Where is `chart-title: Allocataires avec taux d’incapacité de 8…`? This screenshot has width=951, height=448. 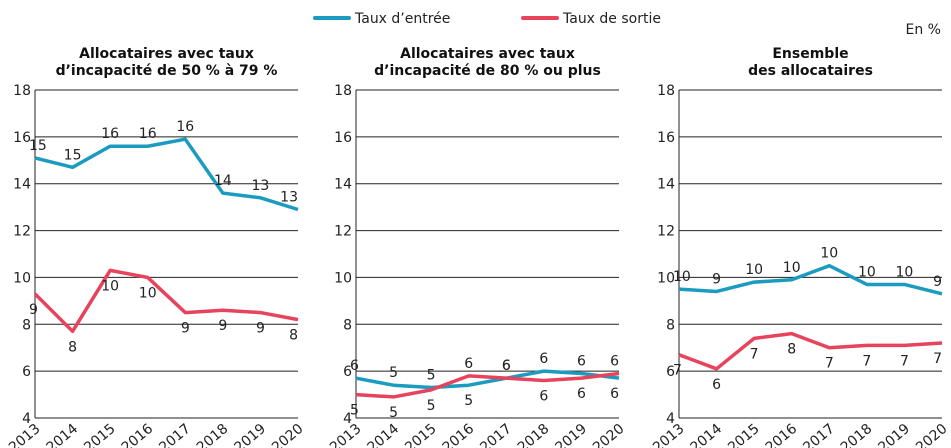
chart-title: Allocataires avec taux d’incapacité de 8… is located at coordinates (487, 62).